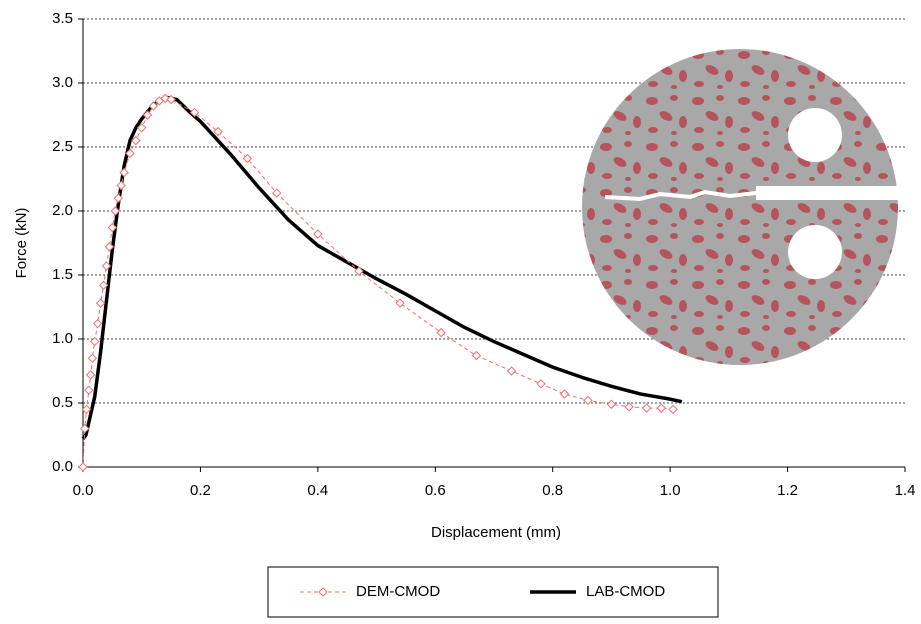  What do you see at coordinates (62, 82) in the screenshot?
I see `y-tick-label: 3.0` at bounding box center [62, 82].